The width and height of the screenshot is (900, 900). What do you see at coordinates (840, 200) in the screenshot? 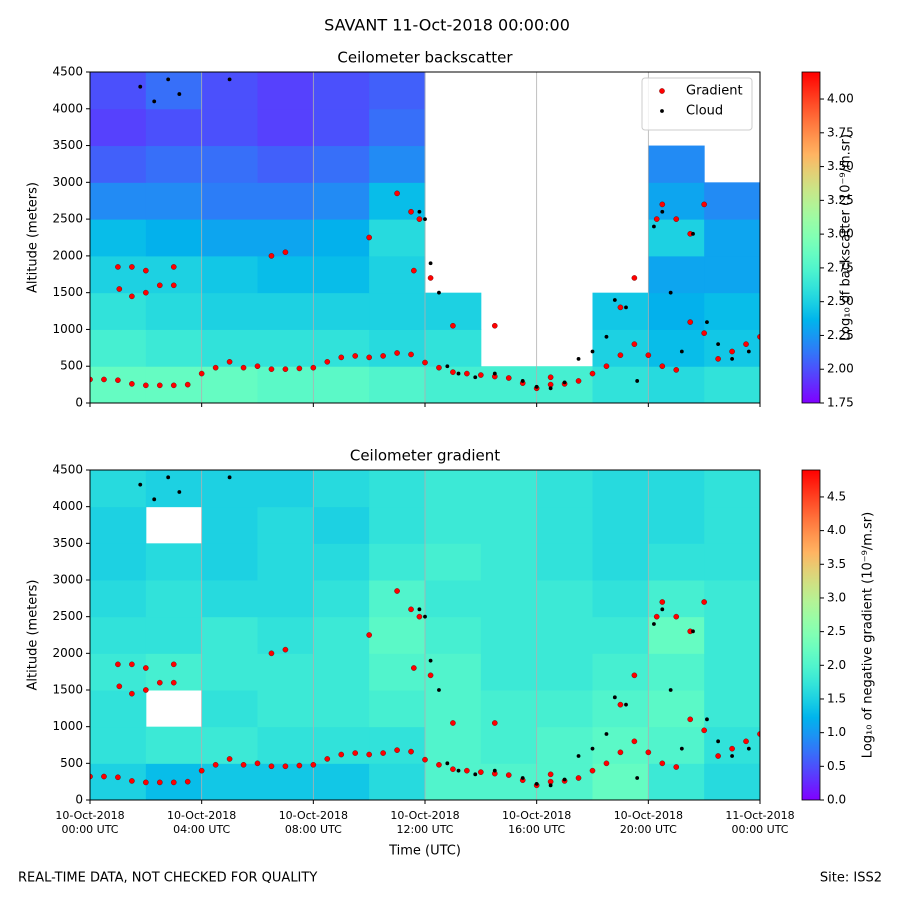
I see `colorbar-tick-label: 3.25` at bounding box center [840, 200].